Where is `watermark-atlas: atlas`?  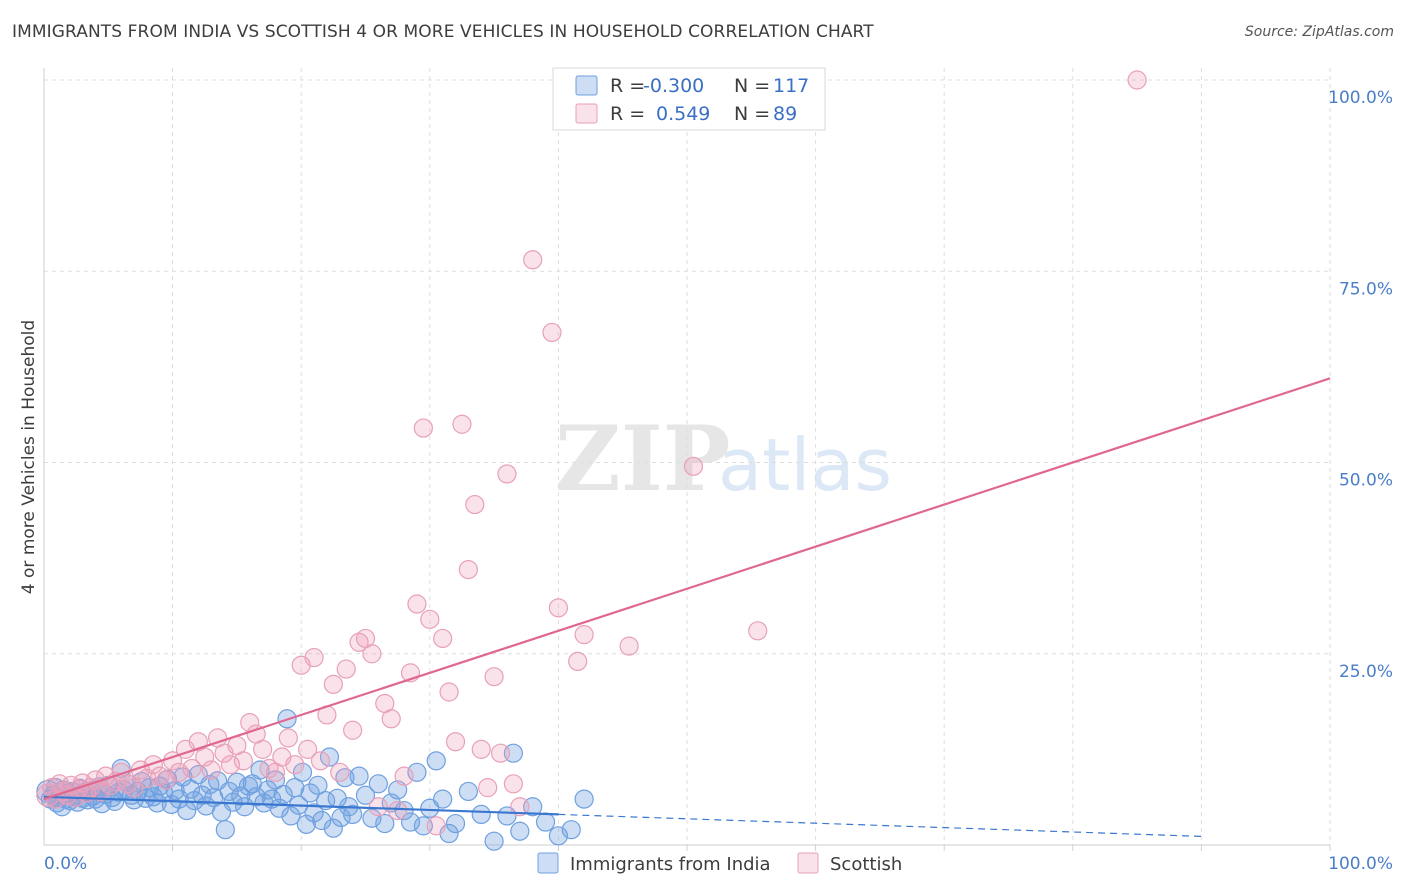
watermark-atlas: atlas is located at coordinates (805, 465).